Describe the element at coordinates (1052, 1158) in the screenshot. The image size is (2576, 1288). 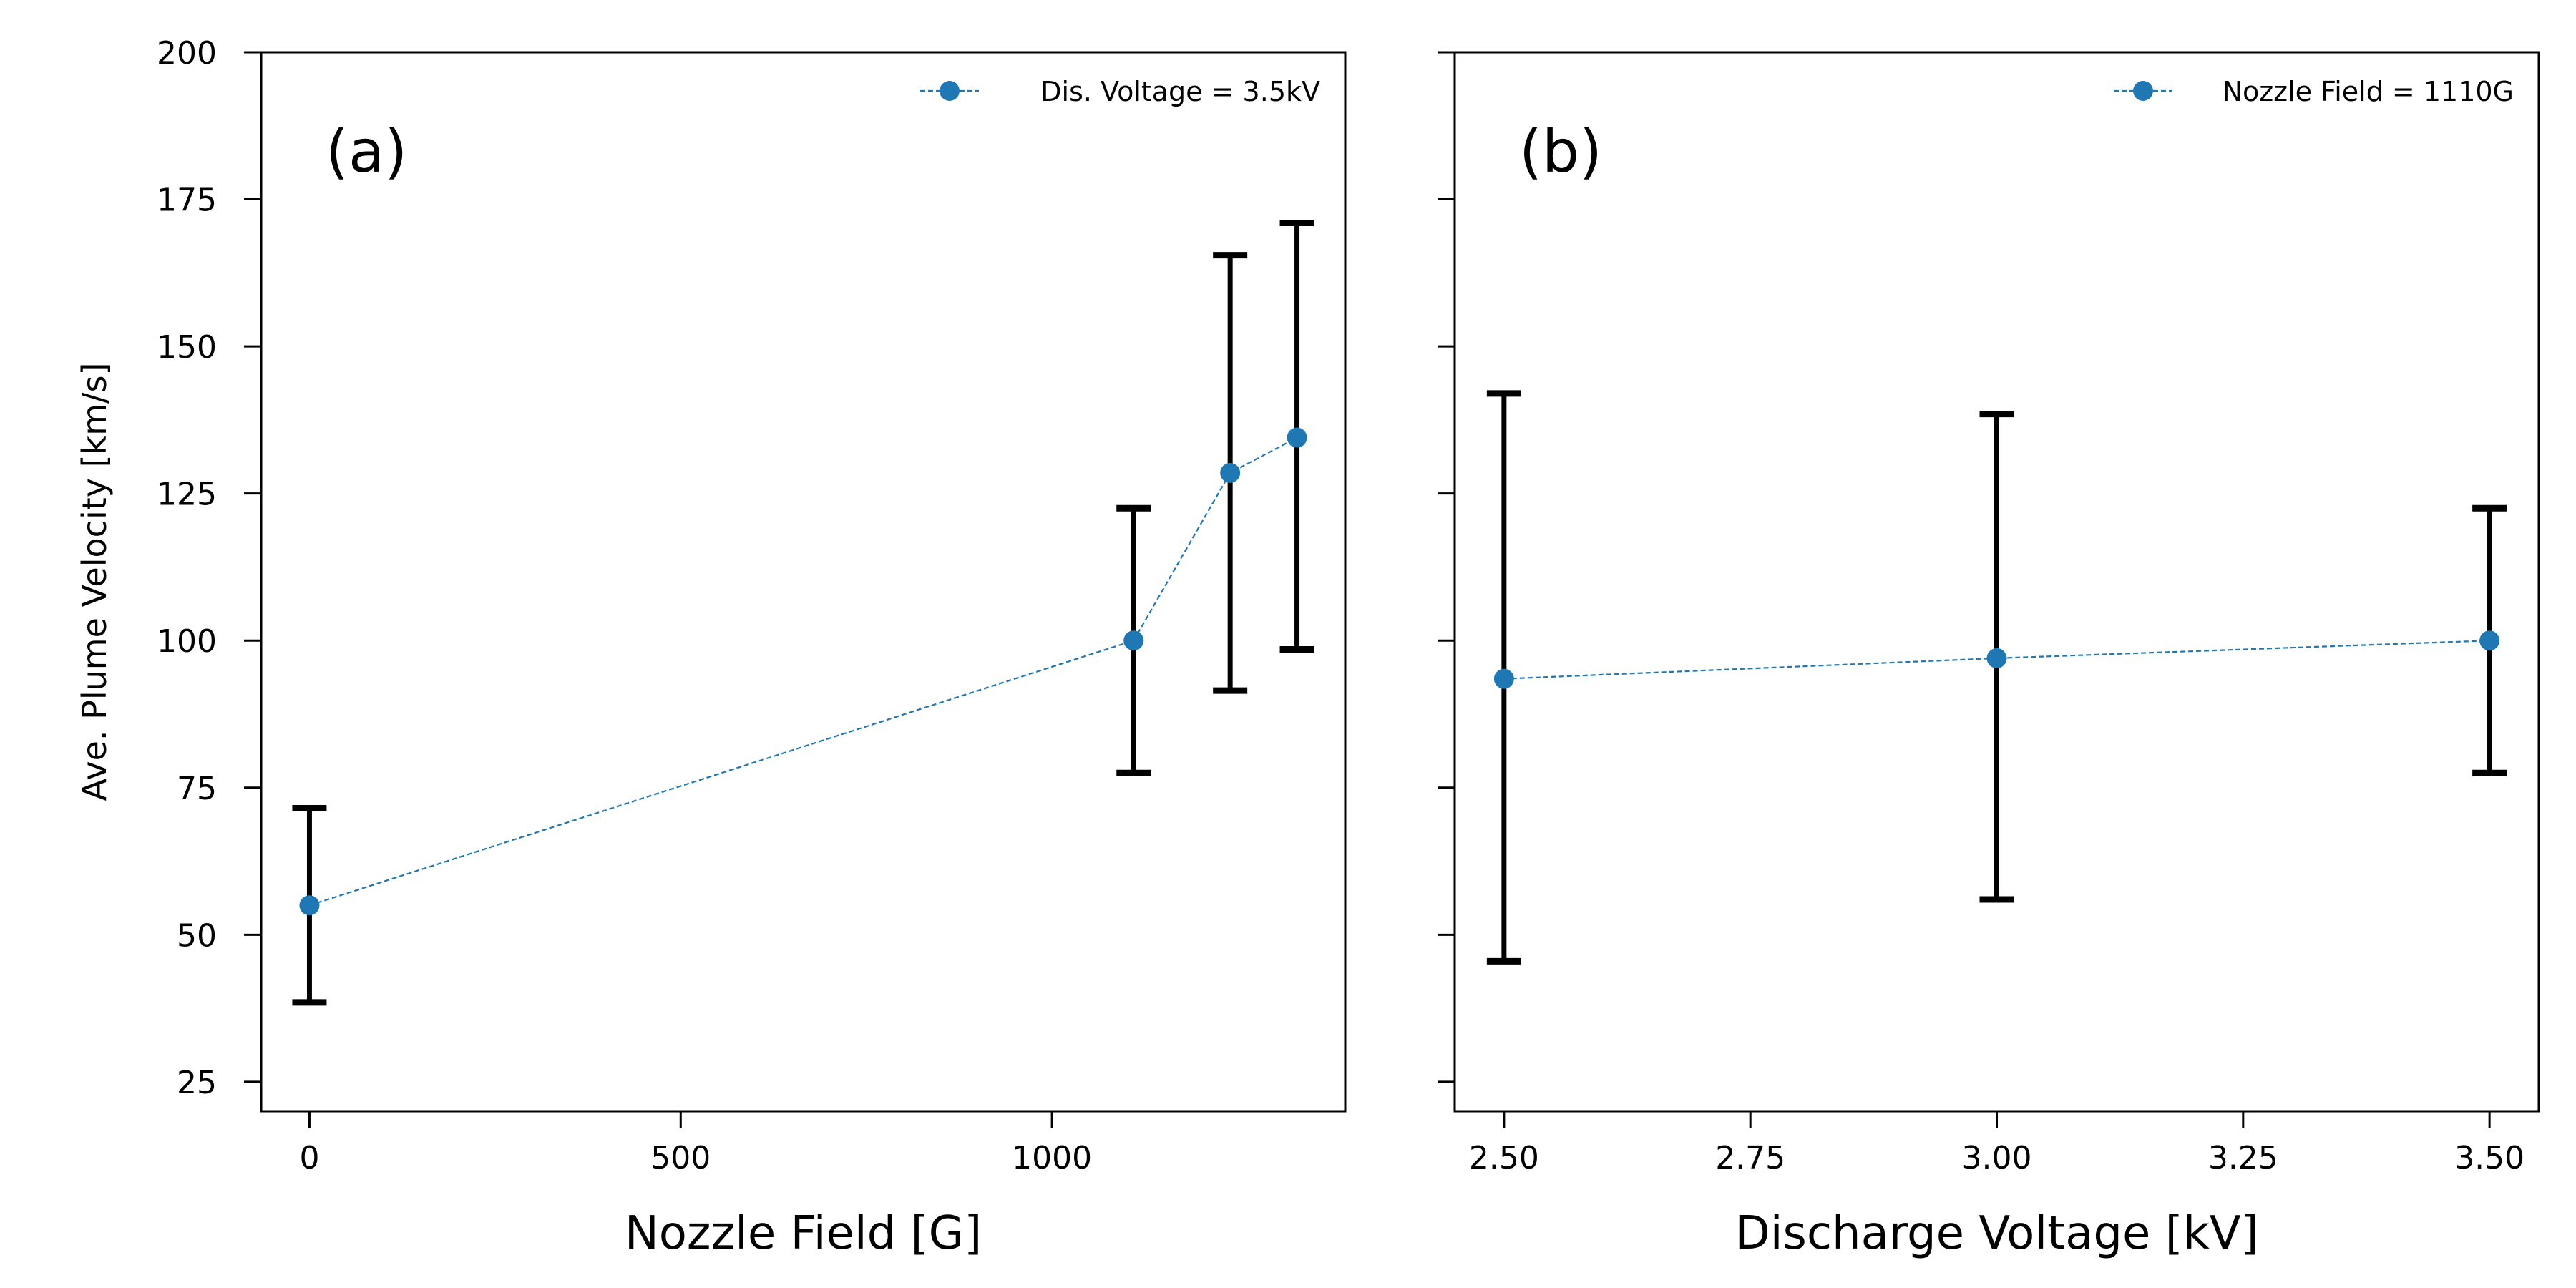
I see `panel-a-xtick-label: 1000` at that location.